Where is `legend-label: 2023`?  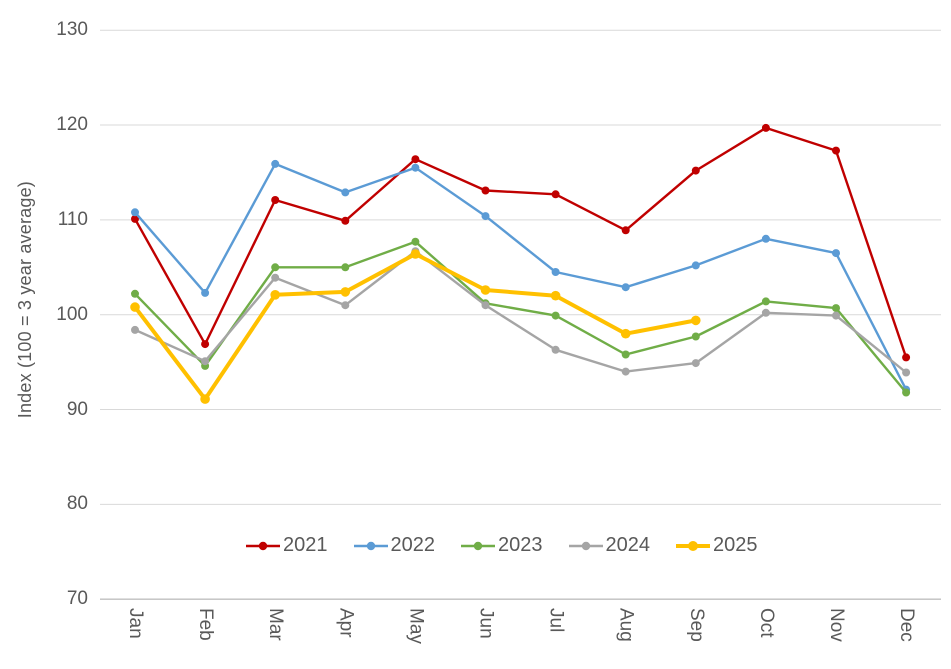
legend-label: 2023 is located at coordinates (520, 545).